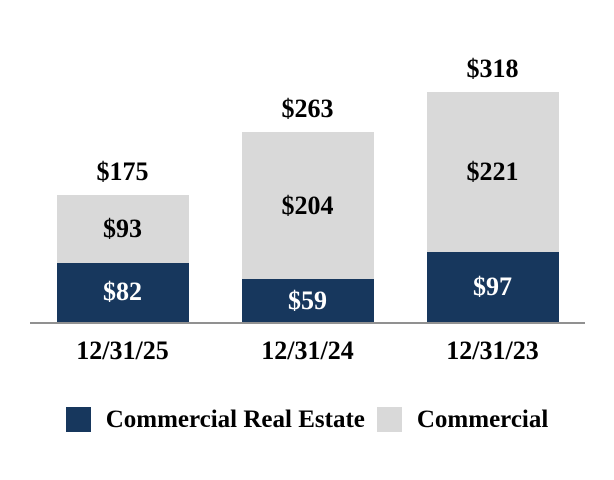 This screenshot has width=614, height=480. I want to click on segment-value-label: $204, so click(307, 205).